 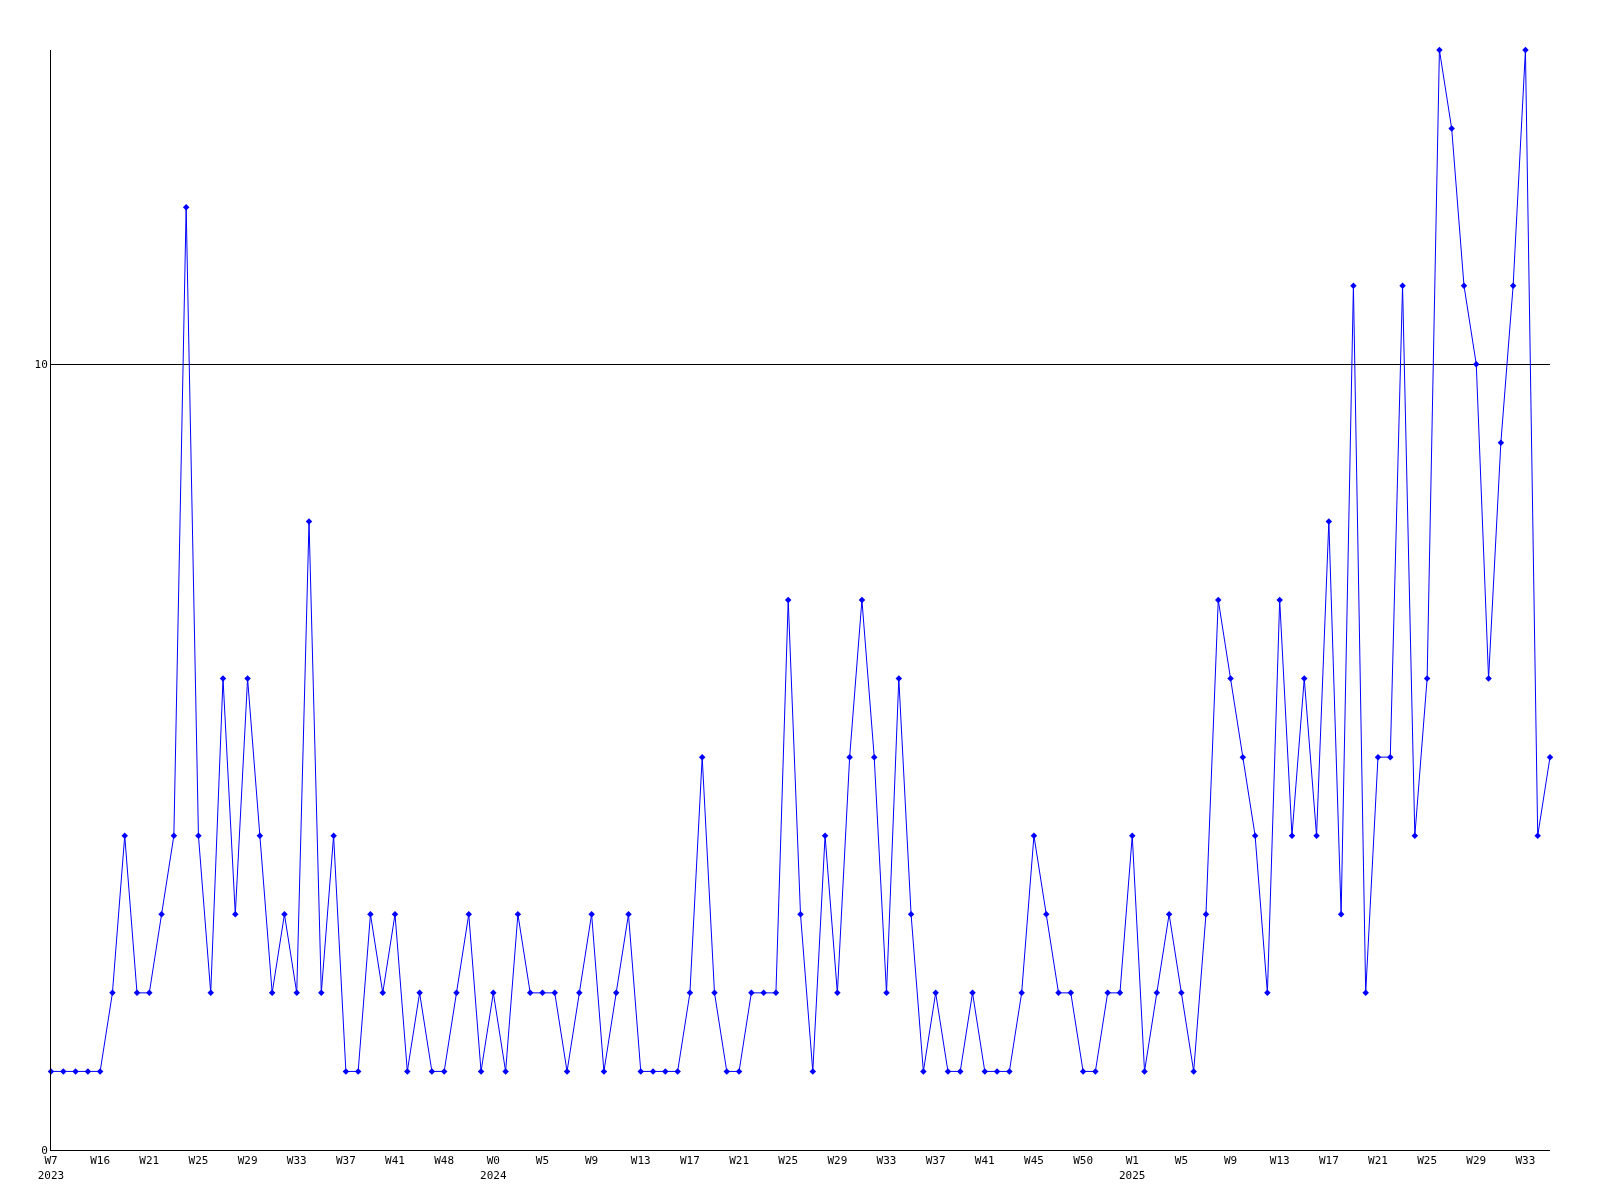 I want to click on x-tick-label: W1 2025, so click(x=1132, y=1168).